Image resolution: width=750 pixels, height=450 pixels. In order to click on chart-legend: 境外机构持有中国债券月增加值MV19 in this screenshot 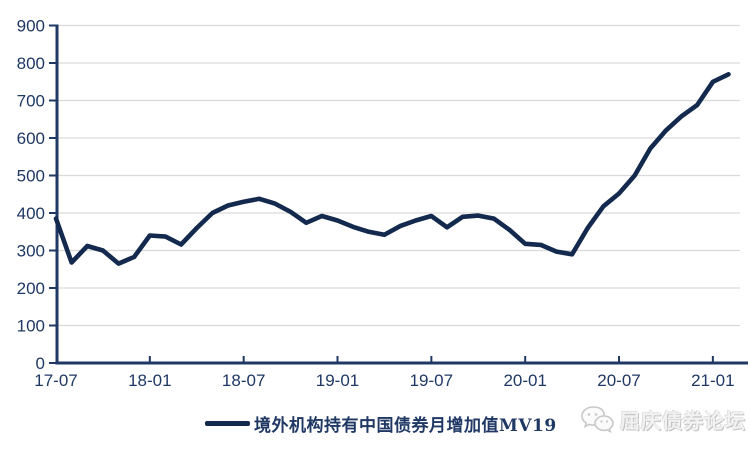, I will do `click(381, 423)`.